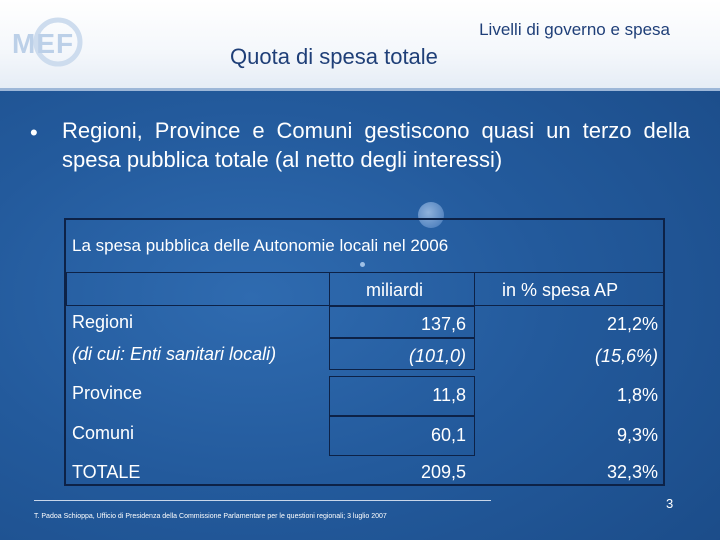 This screenshot has height=540, width=720. I want to click on value-totale-miliardi: 209,5, so click(443, 472).